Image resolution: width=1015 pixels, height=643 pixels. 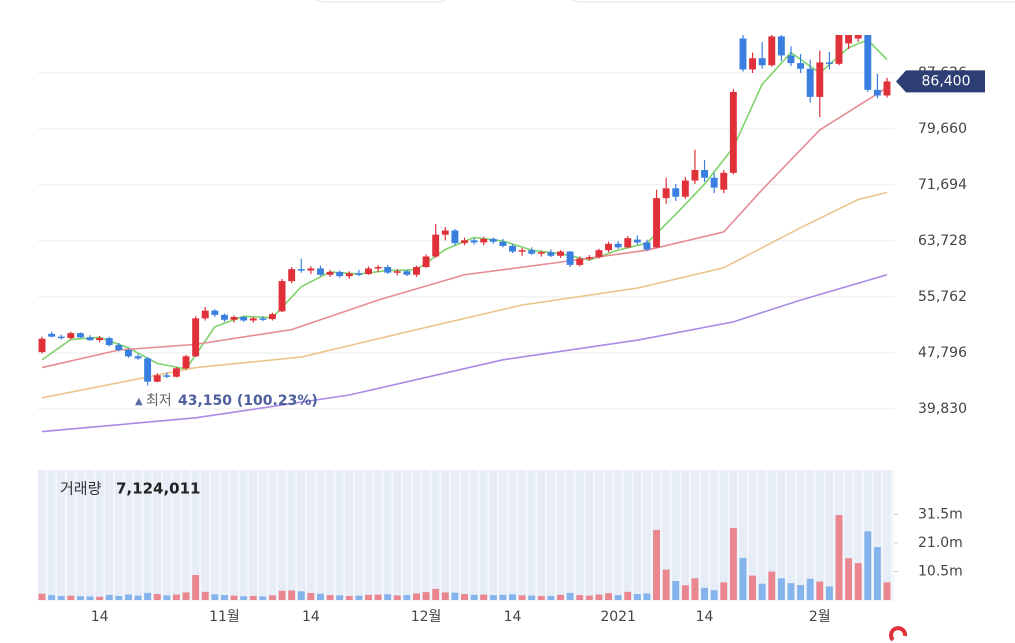 What do you see at coordinates (940, 572) in the screenshot?
I see `volume-tick-label: 10.5m` at bounding box center [940, 572].